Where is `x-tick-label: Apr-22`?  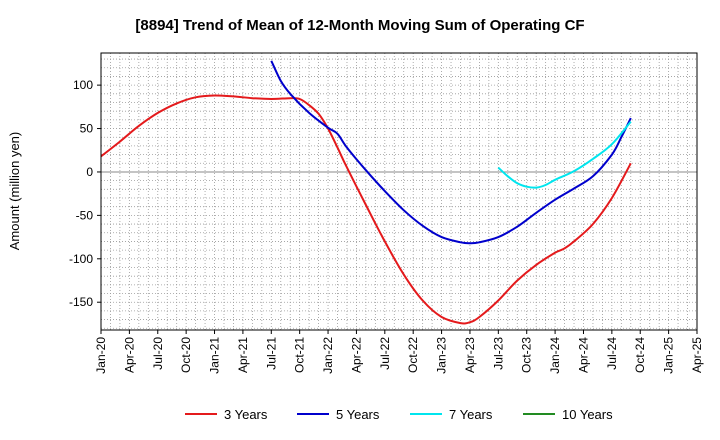 x-tick-label: Apr-22 is located at coordinates (356, 355).